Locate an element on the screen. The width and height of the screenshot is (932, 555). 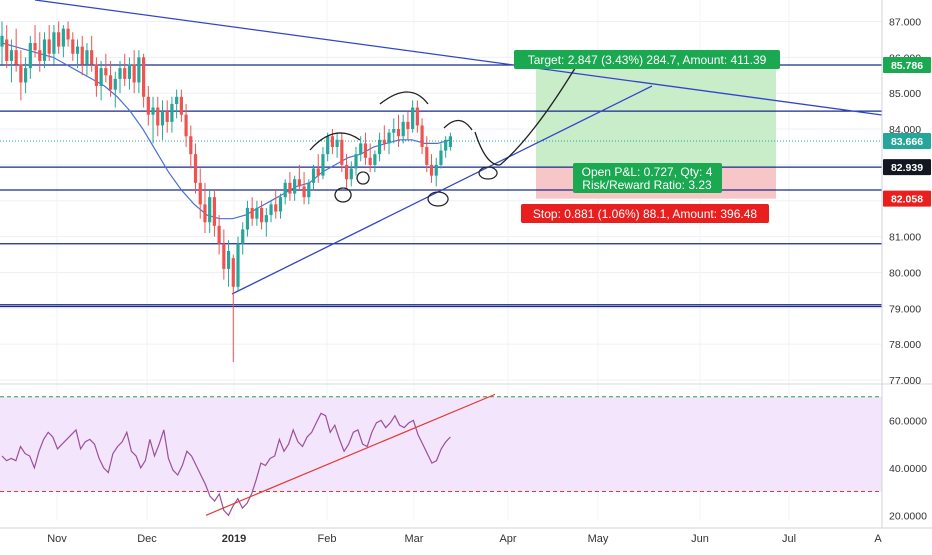
time-axis: Nov Dec 2019 Feb Mar Apr May Jun Jul A is located at coordinates (466, 536).